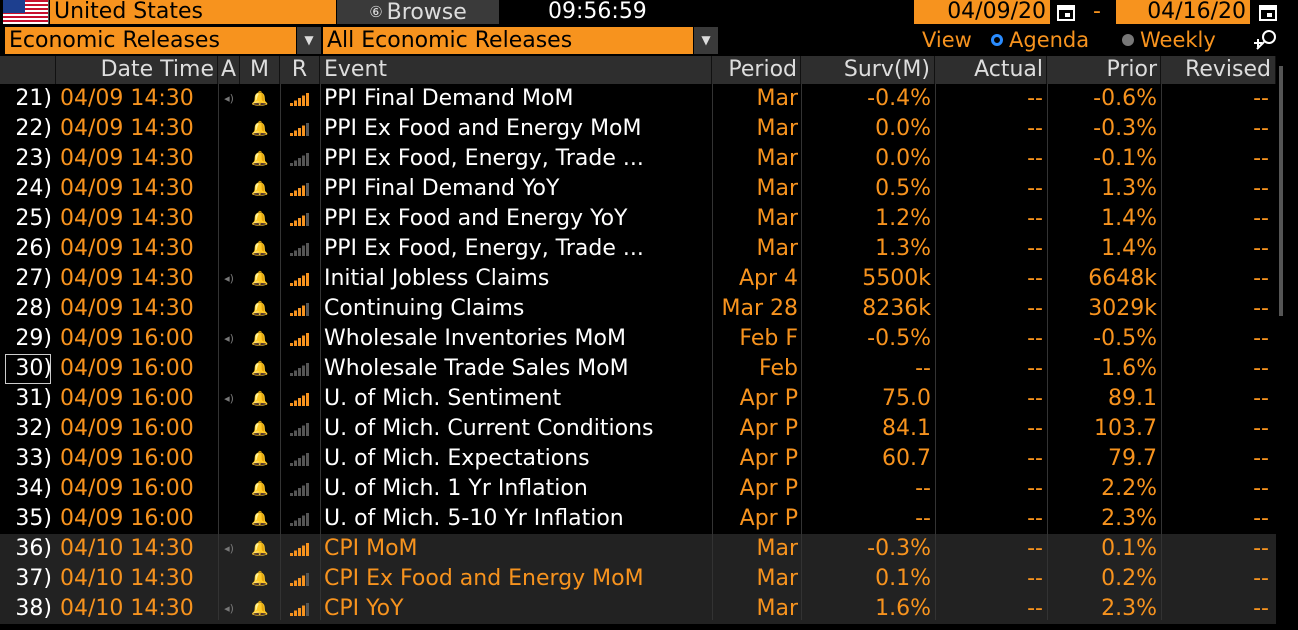  I want to click on period-value: Mar, so click(777, 158).